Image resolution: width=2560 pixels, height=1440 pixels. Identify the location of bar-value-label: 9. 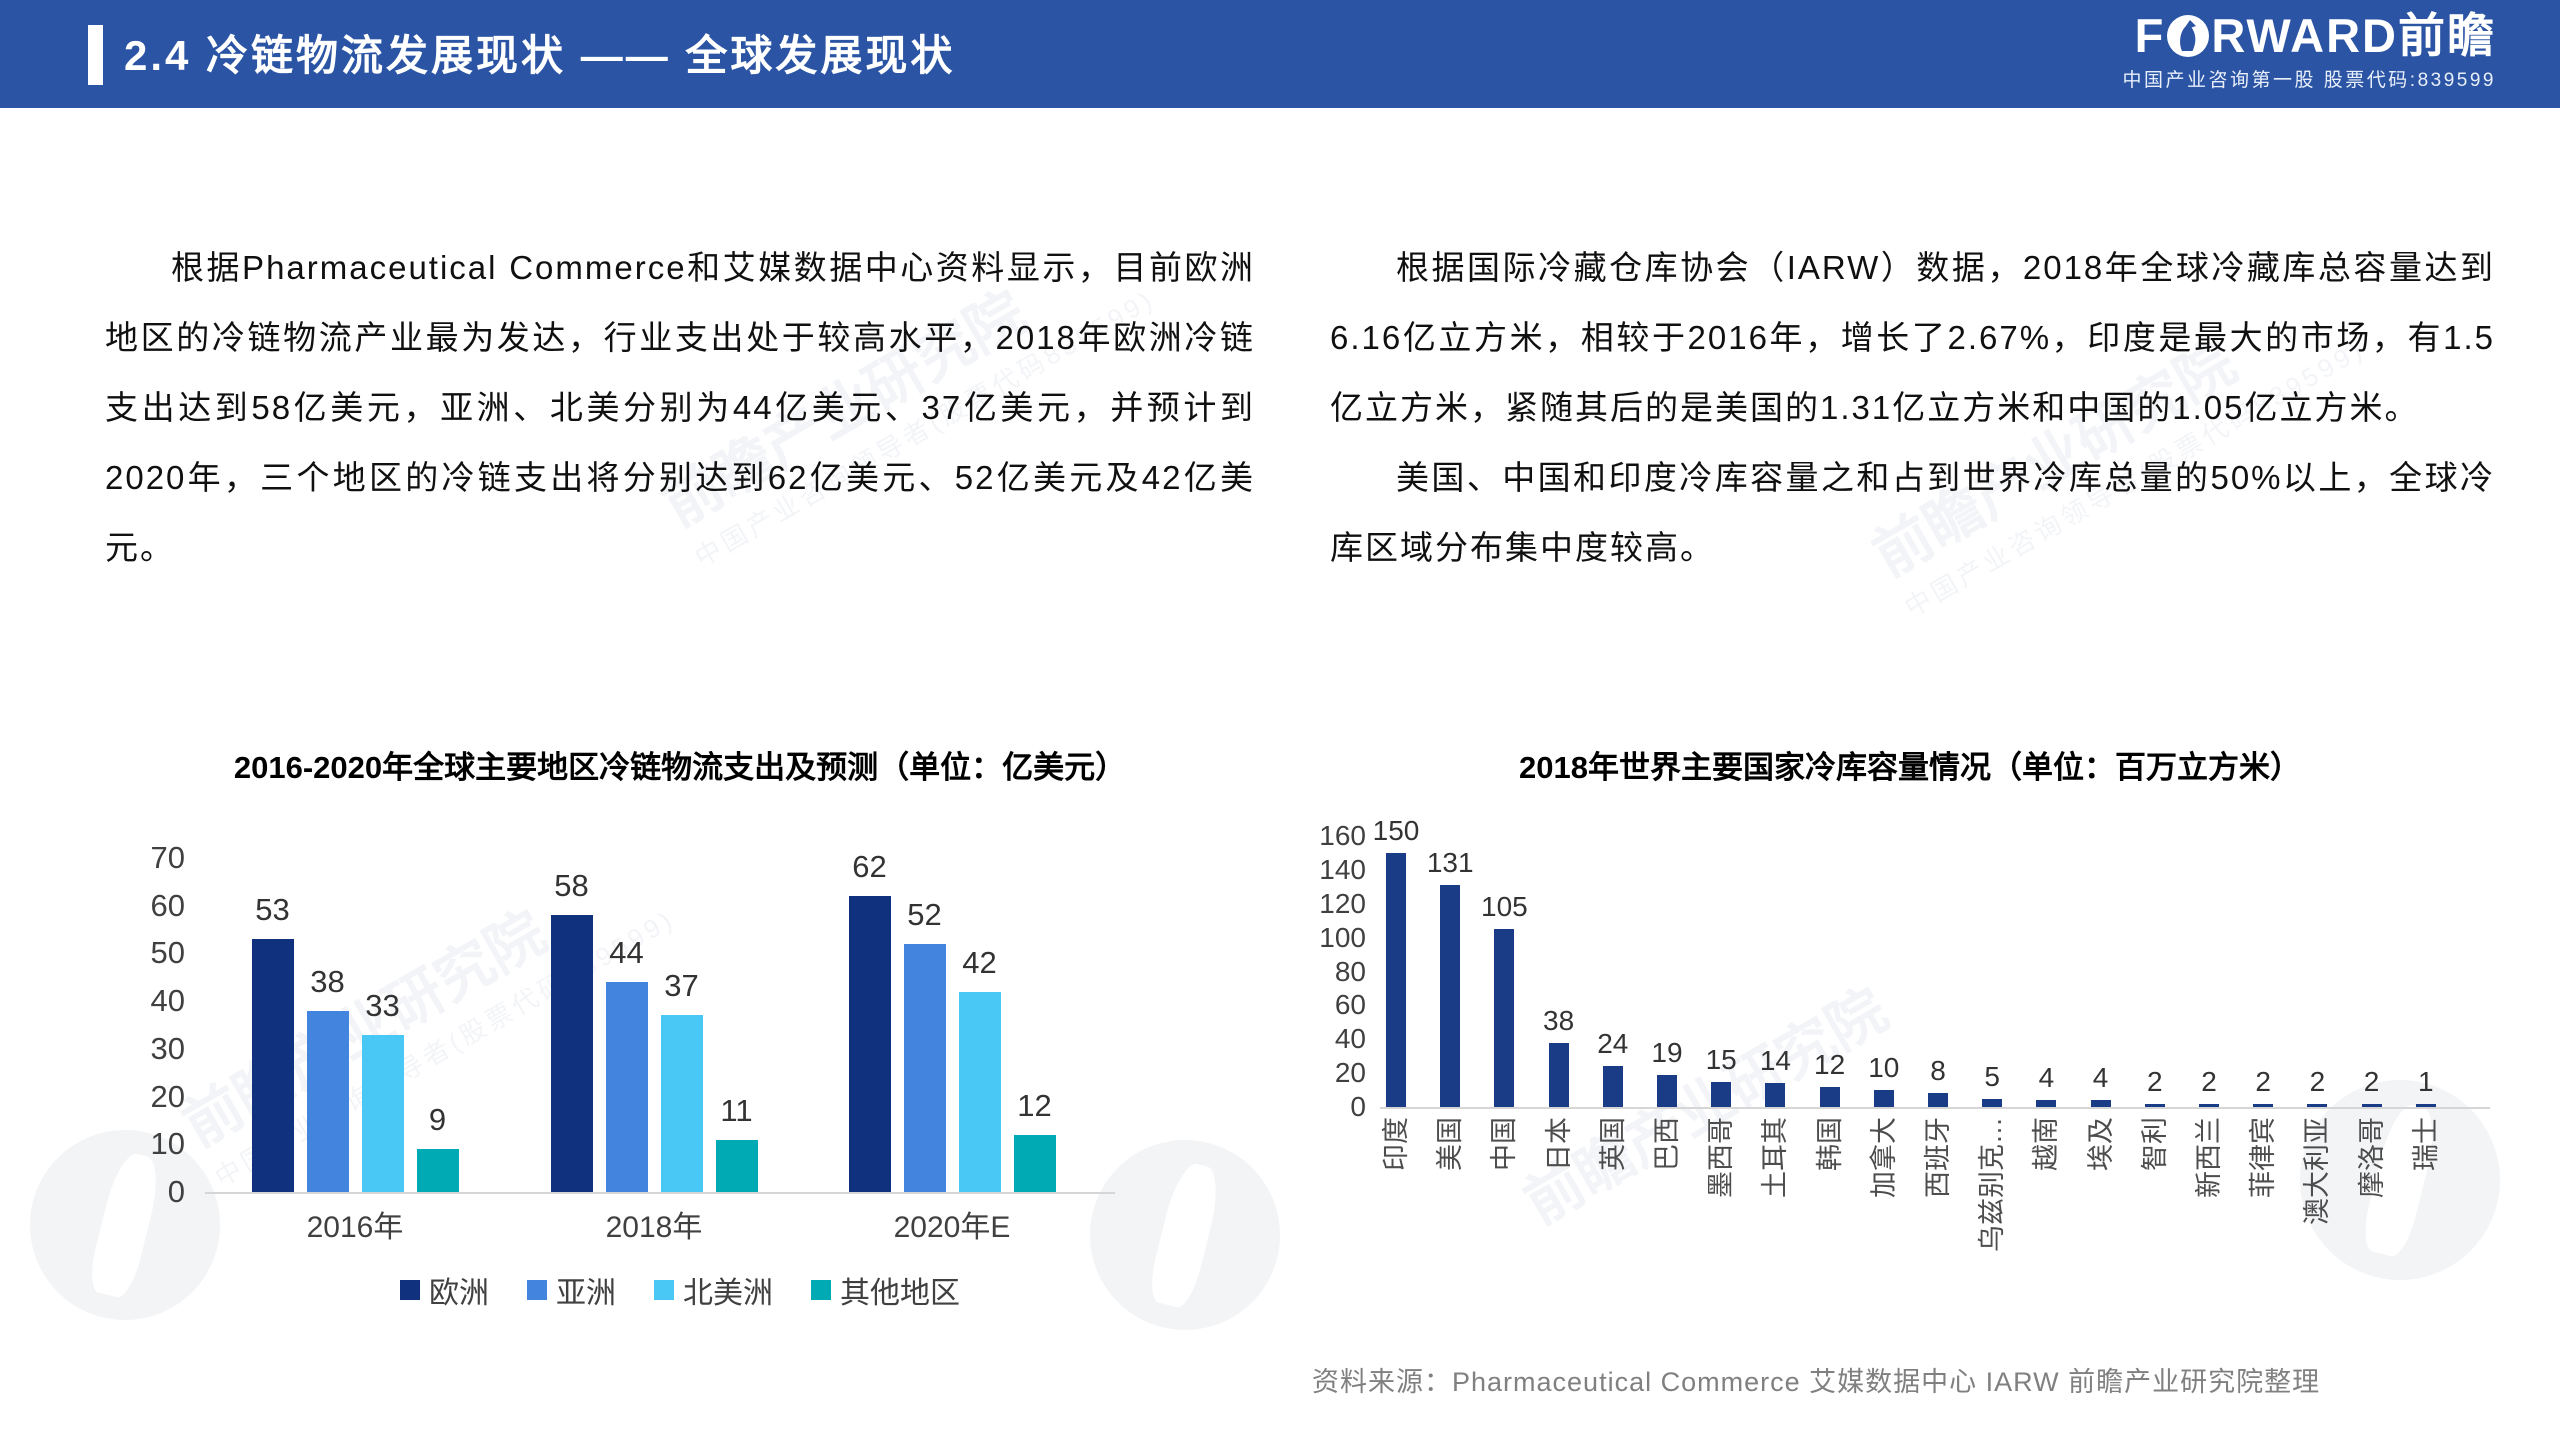
(437, 1120).